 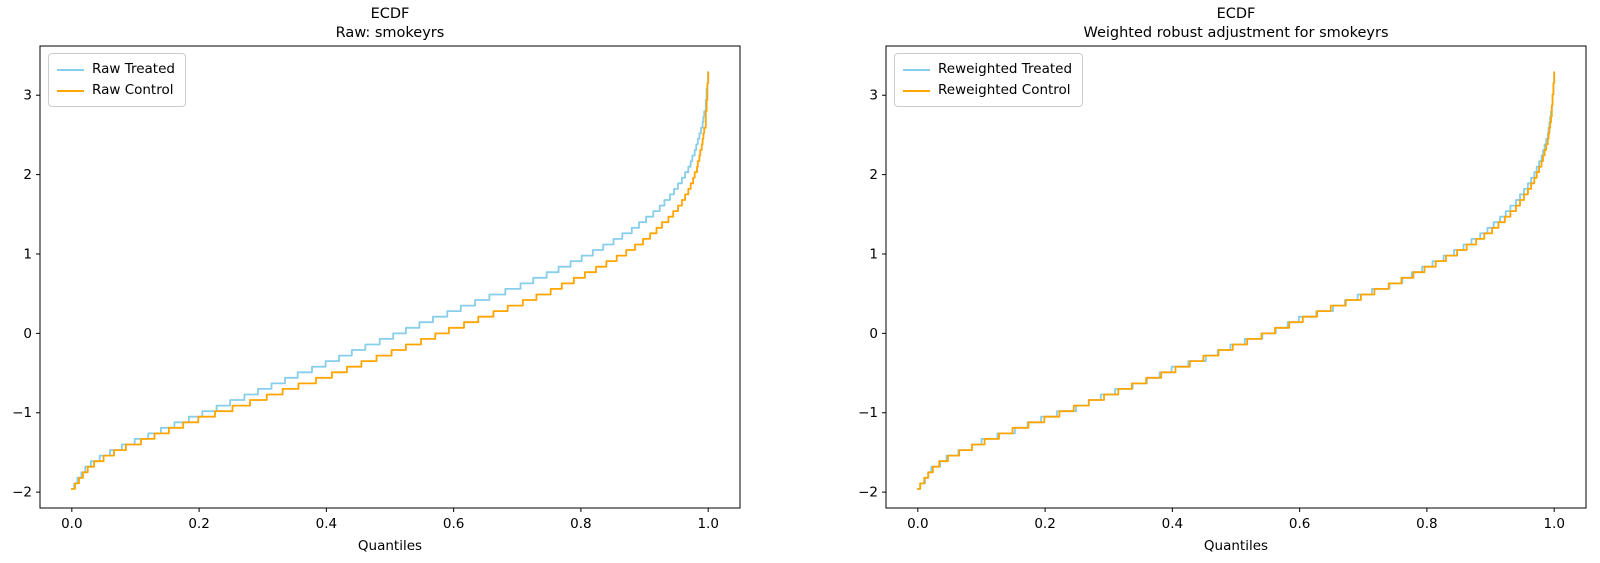 I want to click on legend-entry-raw-treated: Raw Treated, so click(x=116, y=69).